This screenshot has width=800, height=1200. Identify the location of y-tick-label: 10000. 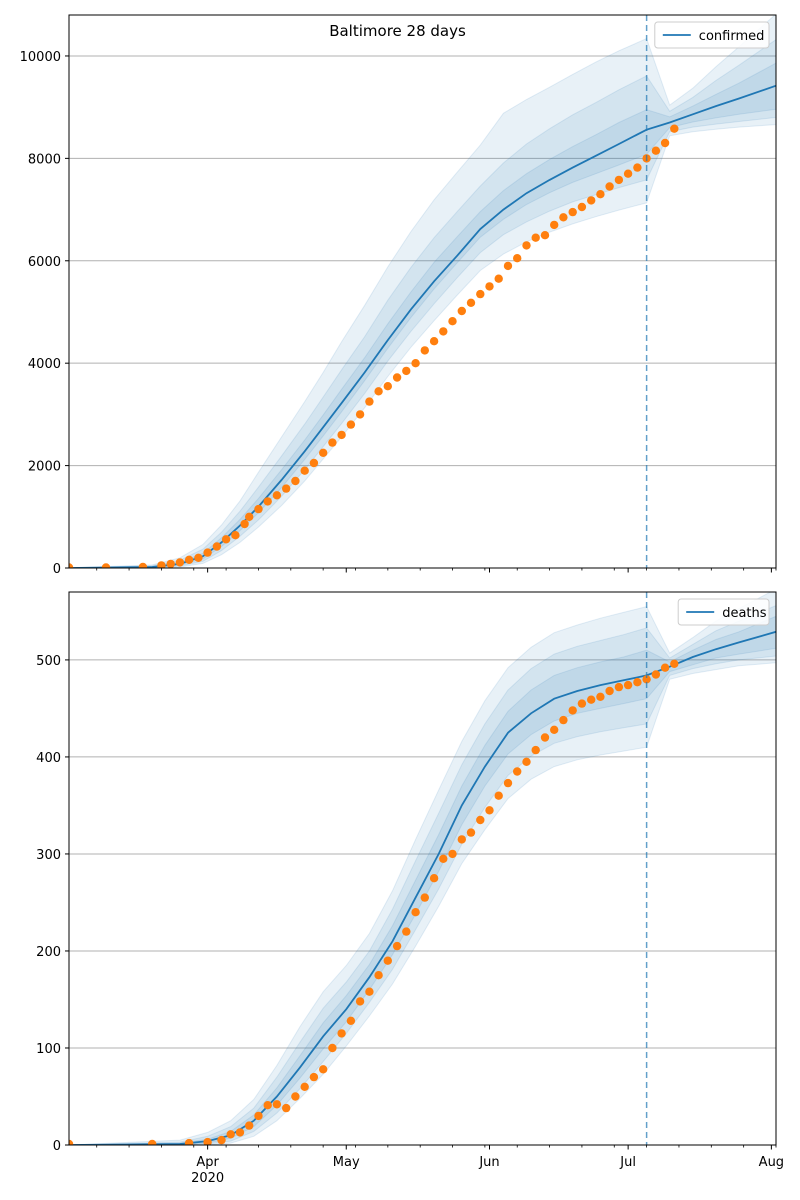
(40, 57).